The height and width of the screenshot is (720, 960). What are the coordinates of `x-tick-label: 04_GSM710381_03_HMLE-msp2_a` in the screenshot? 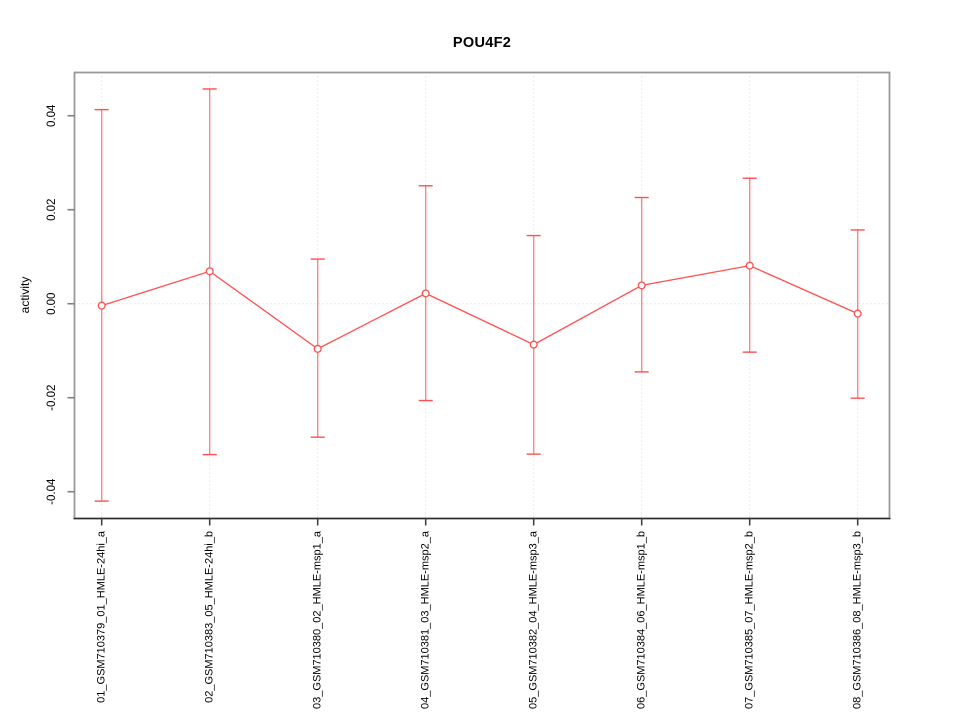 It's located at (426, 619).